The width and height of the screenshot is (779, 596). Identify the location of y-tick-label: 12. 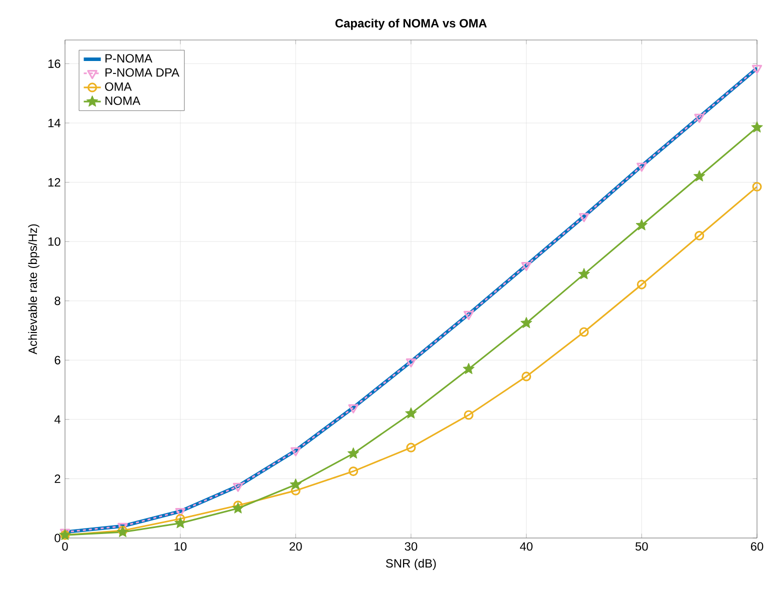
(54, 182).